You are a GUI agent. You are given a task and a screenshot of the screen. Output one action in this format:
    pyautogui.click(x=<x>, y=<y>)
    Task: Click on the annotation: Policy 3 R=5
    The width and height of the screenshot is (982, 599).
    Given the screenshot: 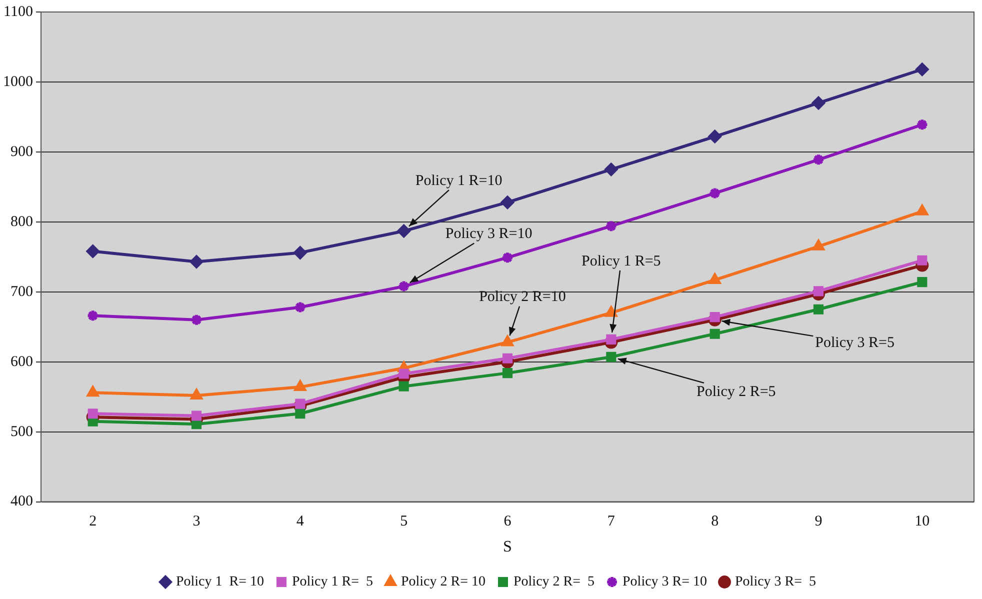 What is the action you would take?
    pyautogui.click(x=854, y=342)
    